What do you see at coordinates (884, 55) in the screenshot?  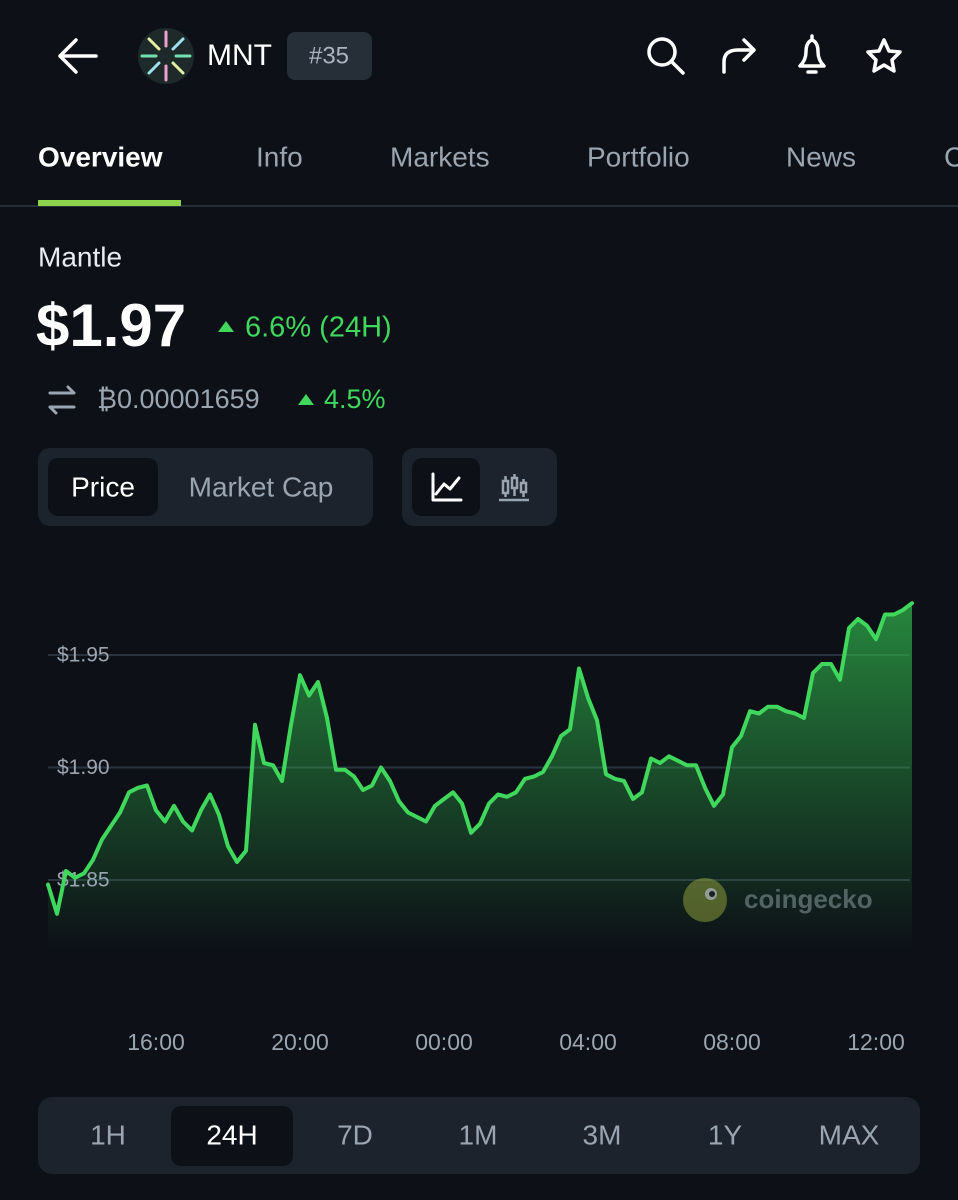 I see `favorite-icon` at bounding box center [884, 55].